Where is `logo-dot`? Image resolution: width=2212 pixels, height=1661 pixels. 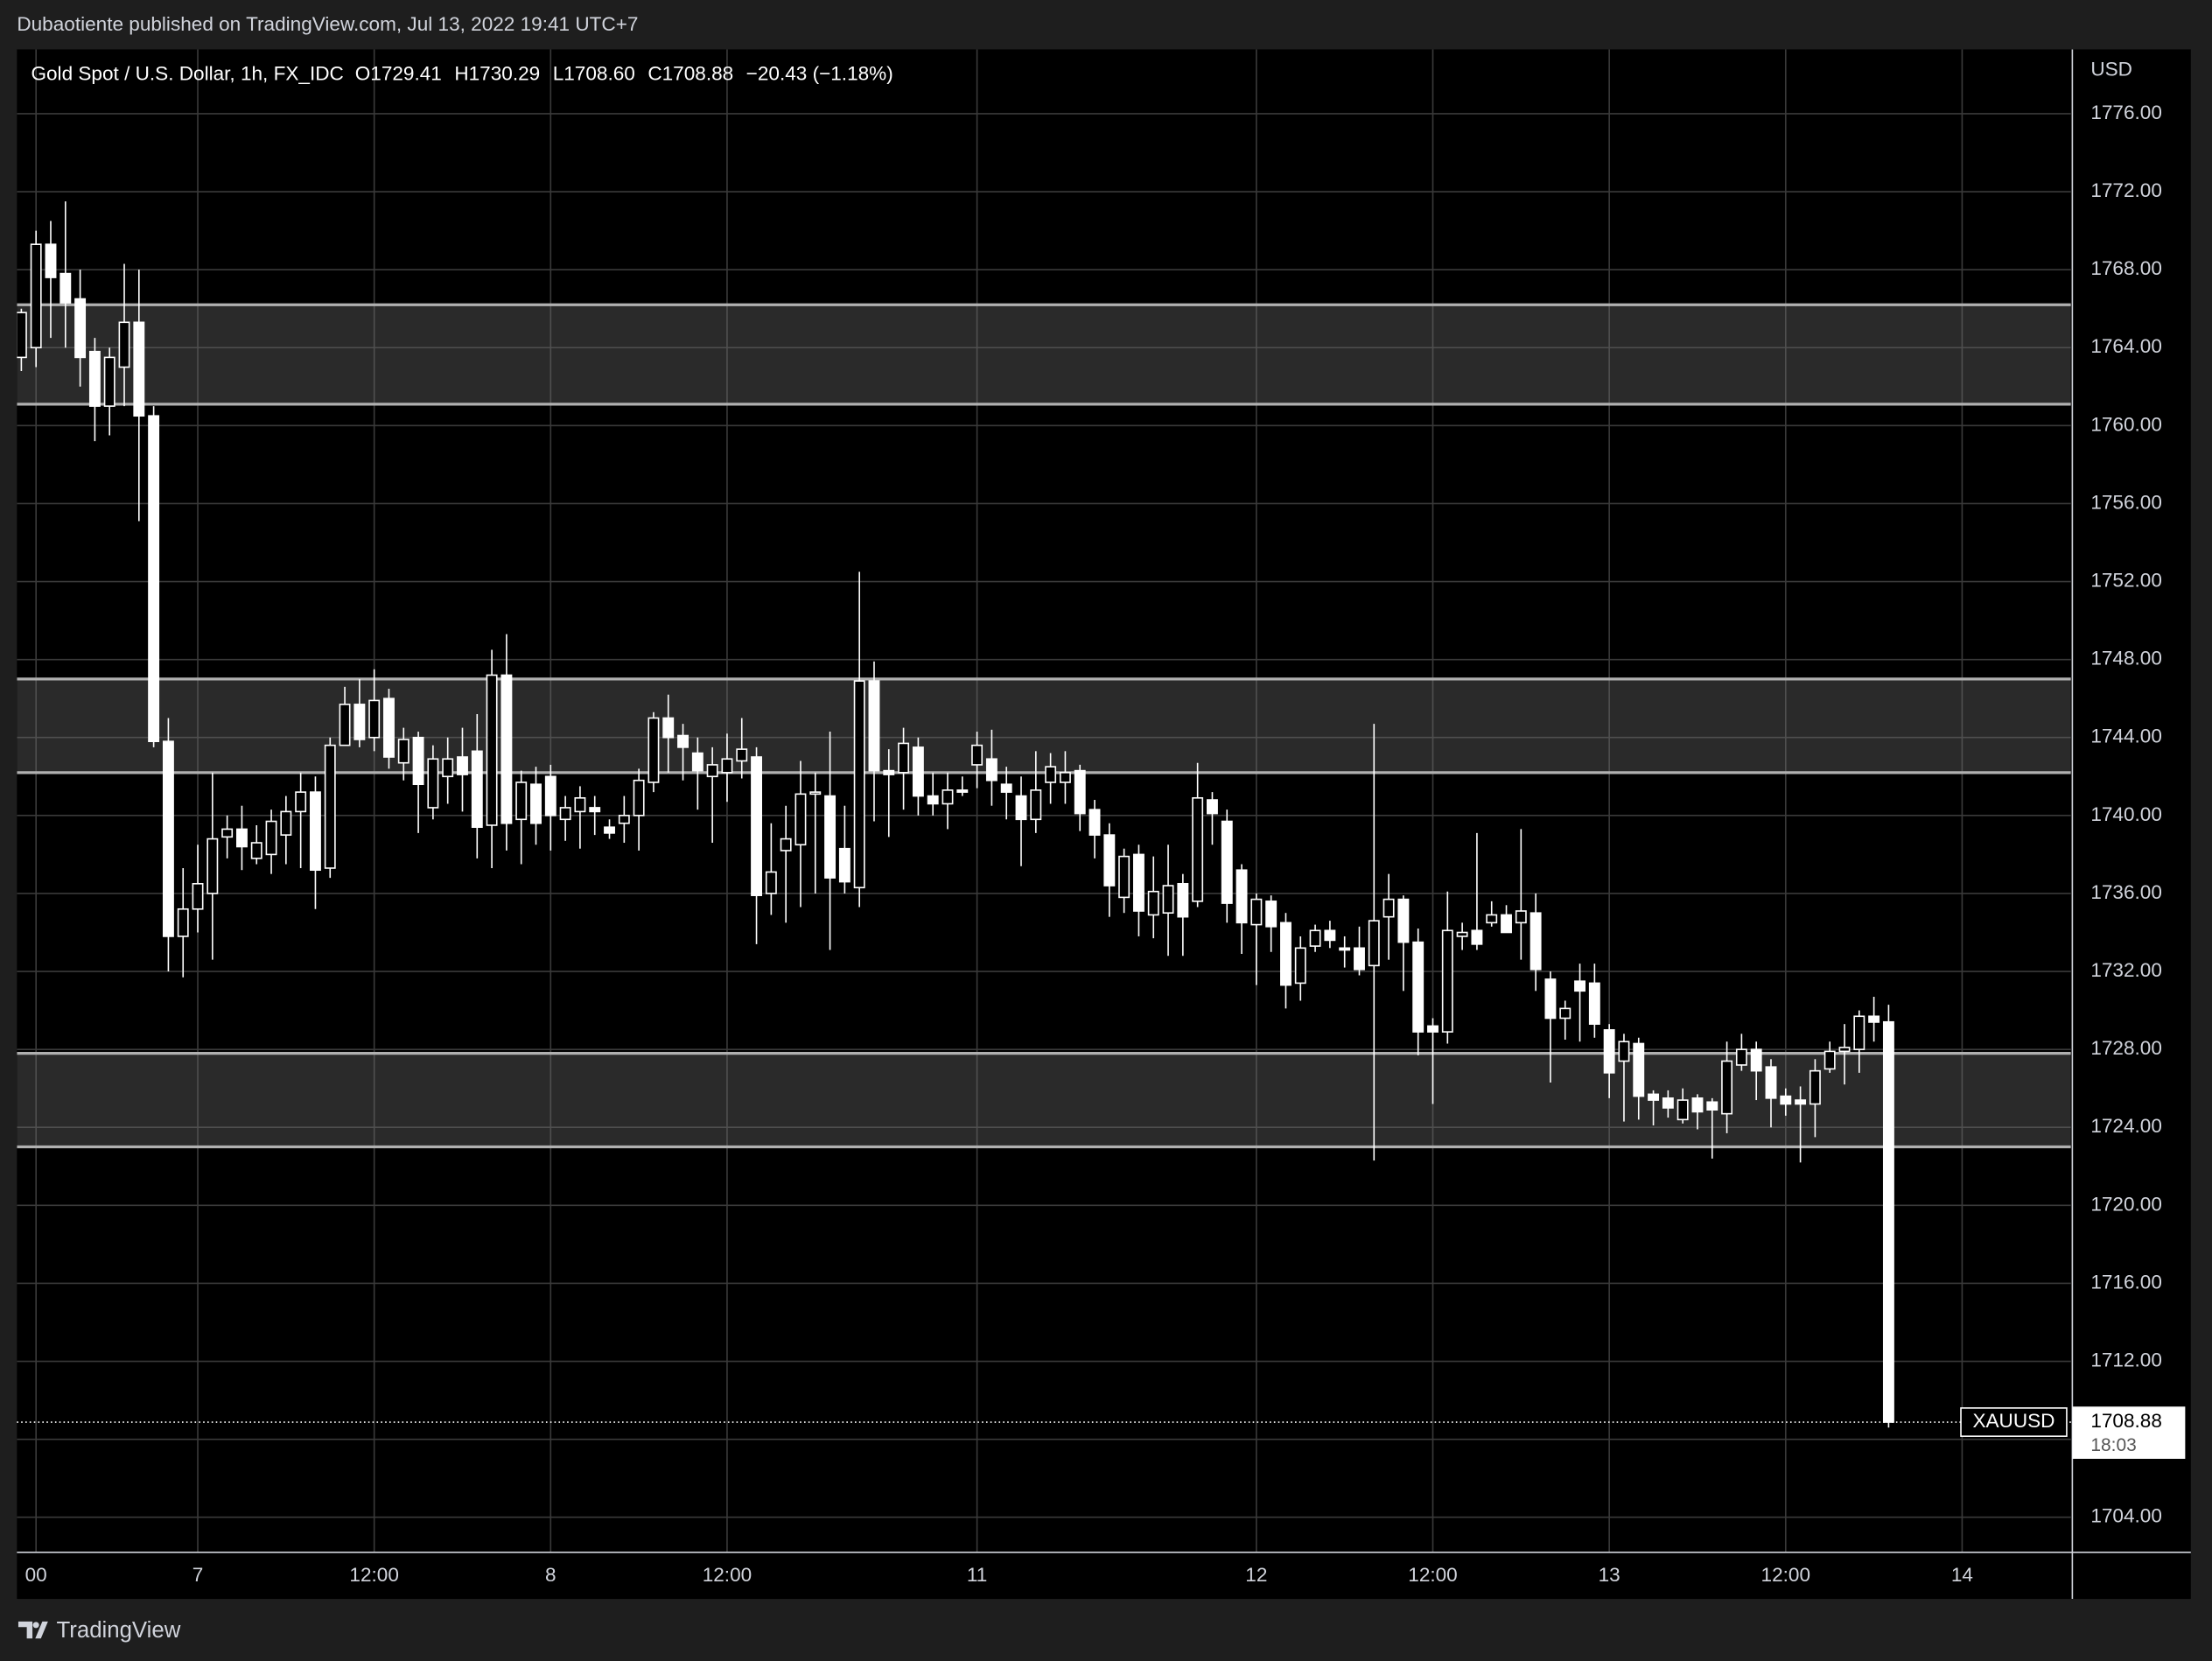
logo-dot is located at coordinates (35, 1625).